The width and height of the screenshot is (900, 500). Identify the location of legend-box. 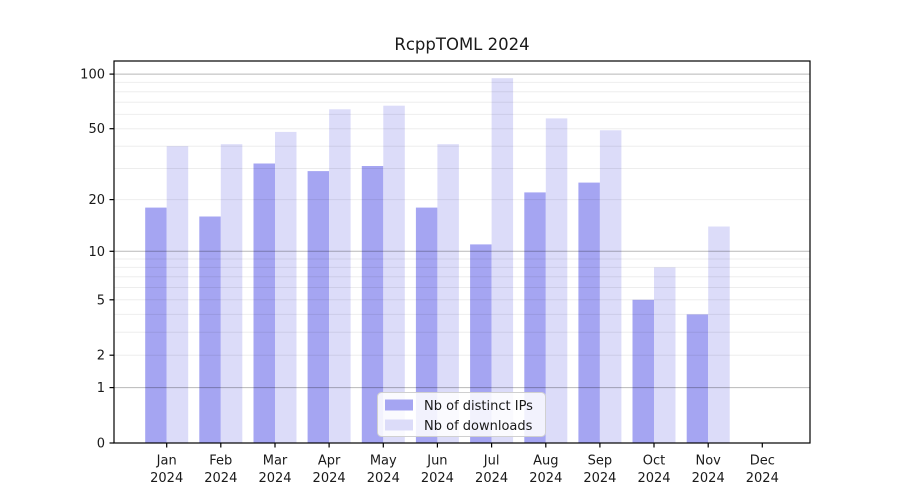
(461, 414).